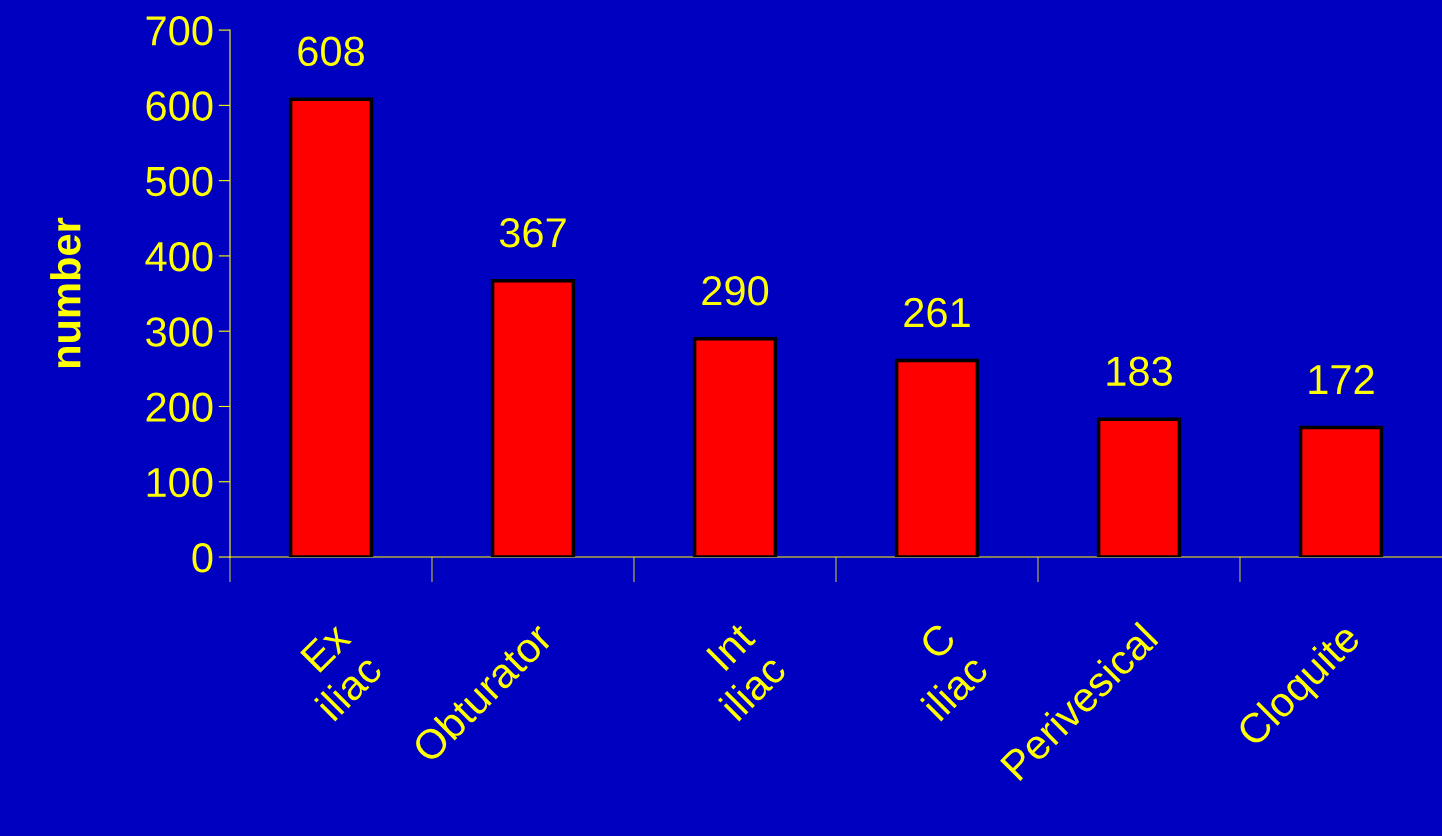 The height and width of the screenshot is (836, 1442). Describe the element at coordinates (179, 31) in the screenshot. I see `y-tick-label: 700` at that location.